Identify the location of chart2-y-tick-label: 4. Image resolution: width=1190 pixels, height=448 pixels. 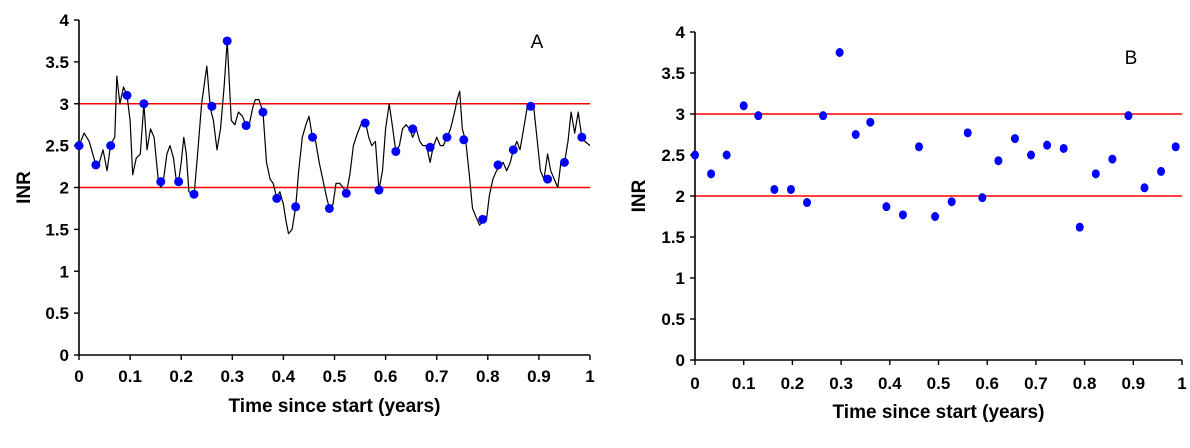
(681, 32).